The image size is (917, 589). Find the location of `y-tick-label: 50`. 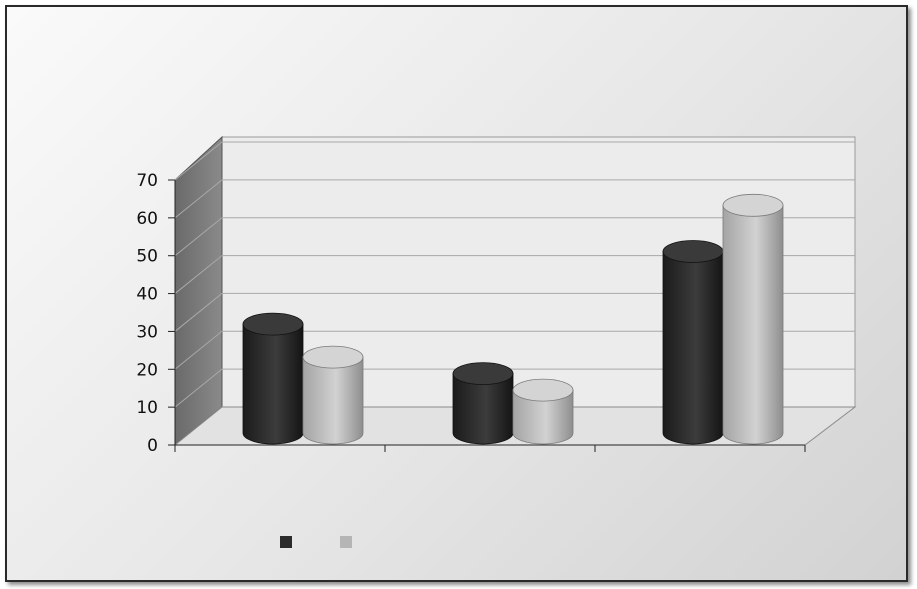

y-tick-label: 50 is located at coordinates (147, 257).